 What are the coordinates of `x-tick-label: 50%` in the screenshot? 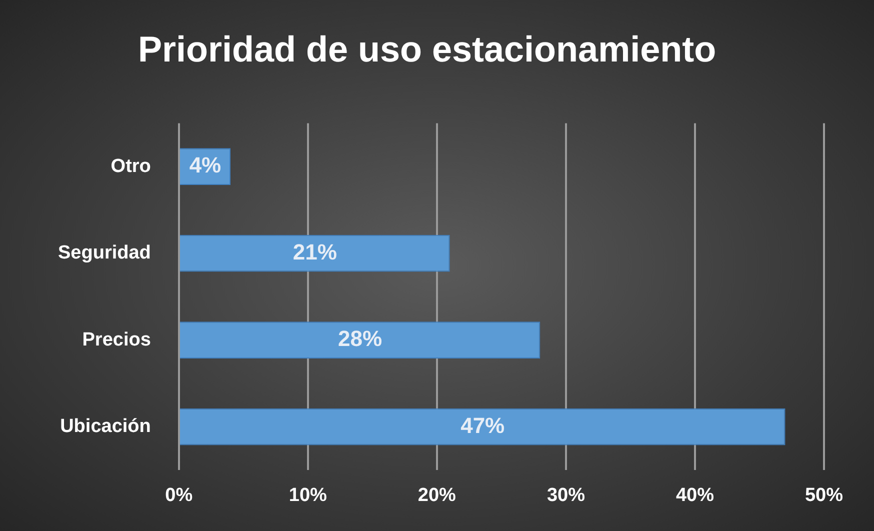 It's located at (824, 495).